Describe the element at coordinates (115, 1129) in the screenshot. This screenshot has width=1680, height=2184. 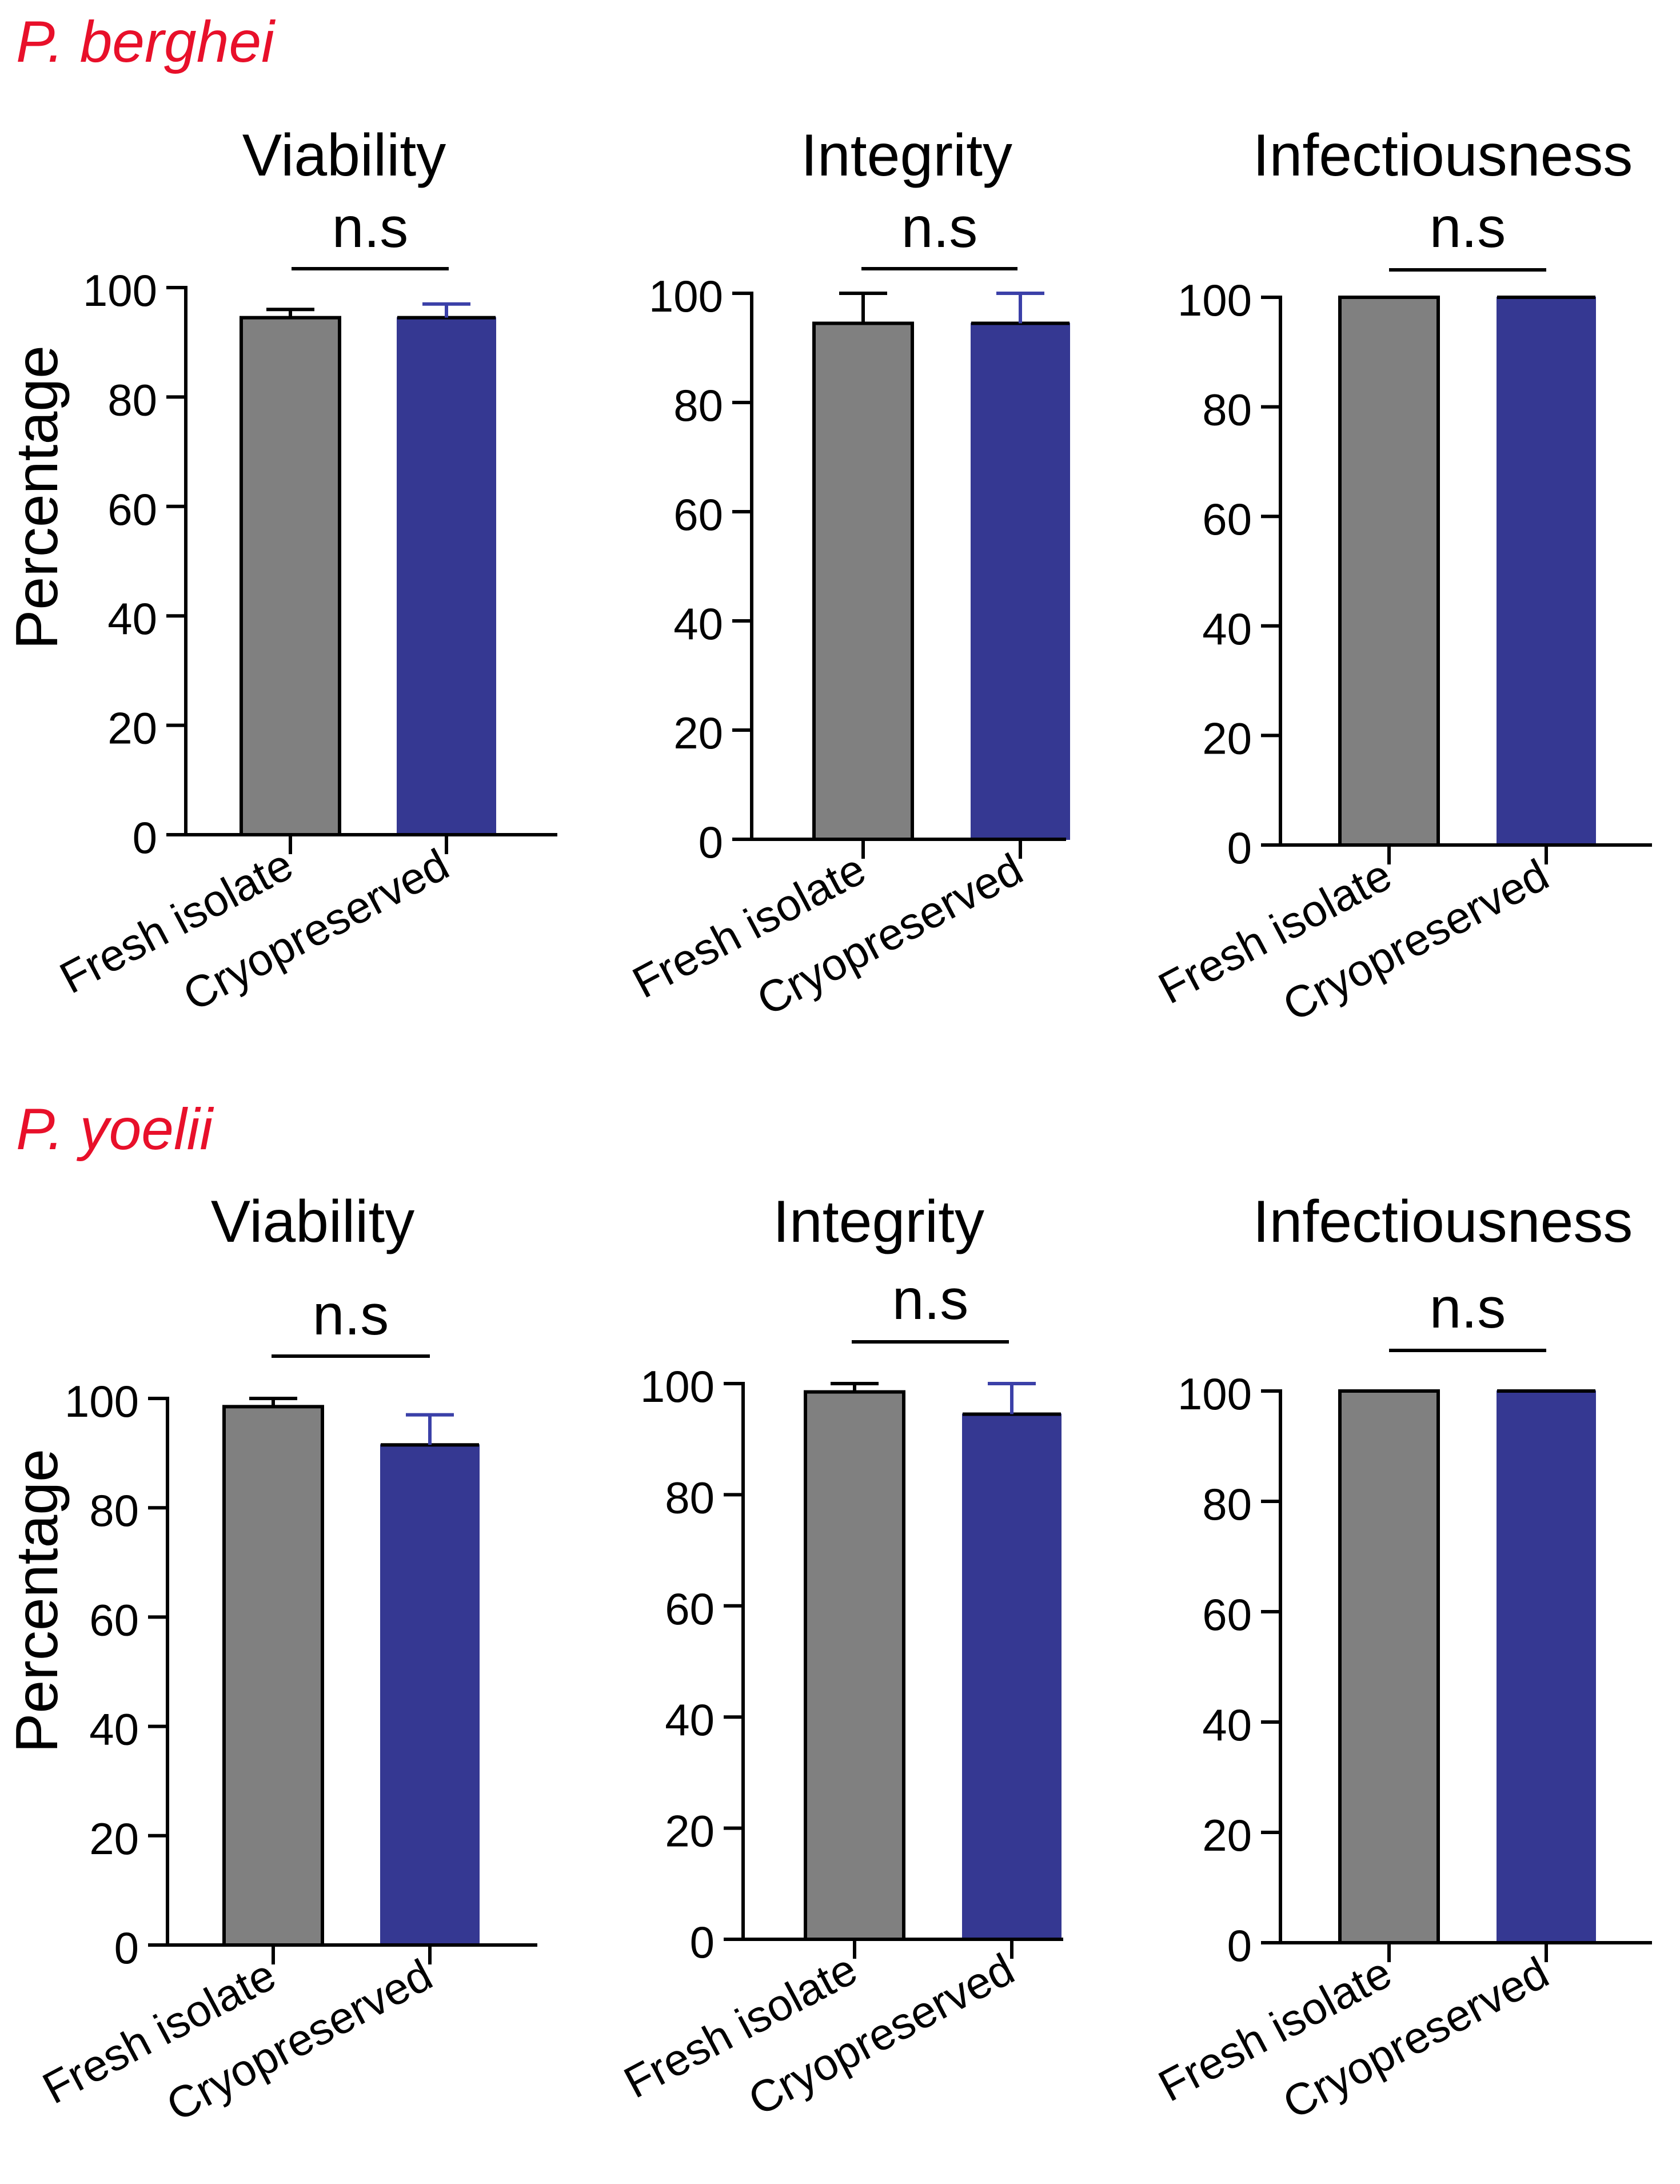
I see `species-label-yoelii: P. yoelii` at that location.